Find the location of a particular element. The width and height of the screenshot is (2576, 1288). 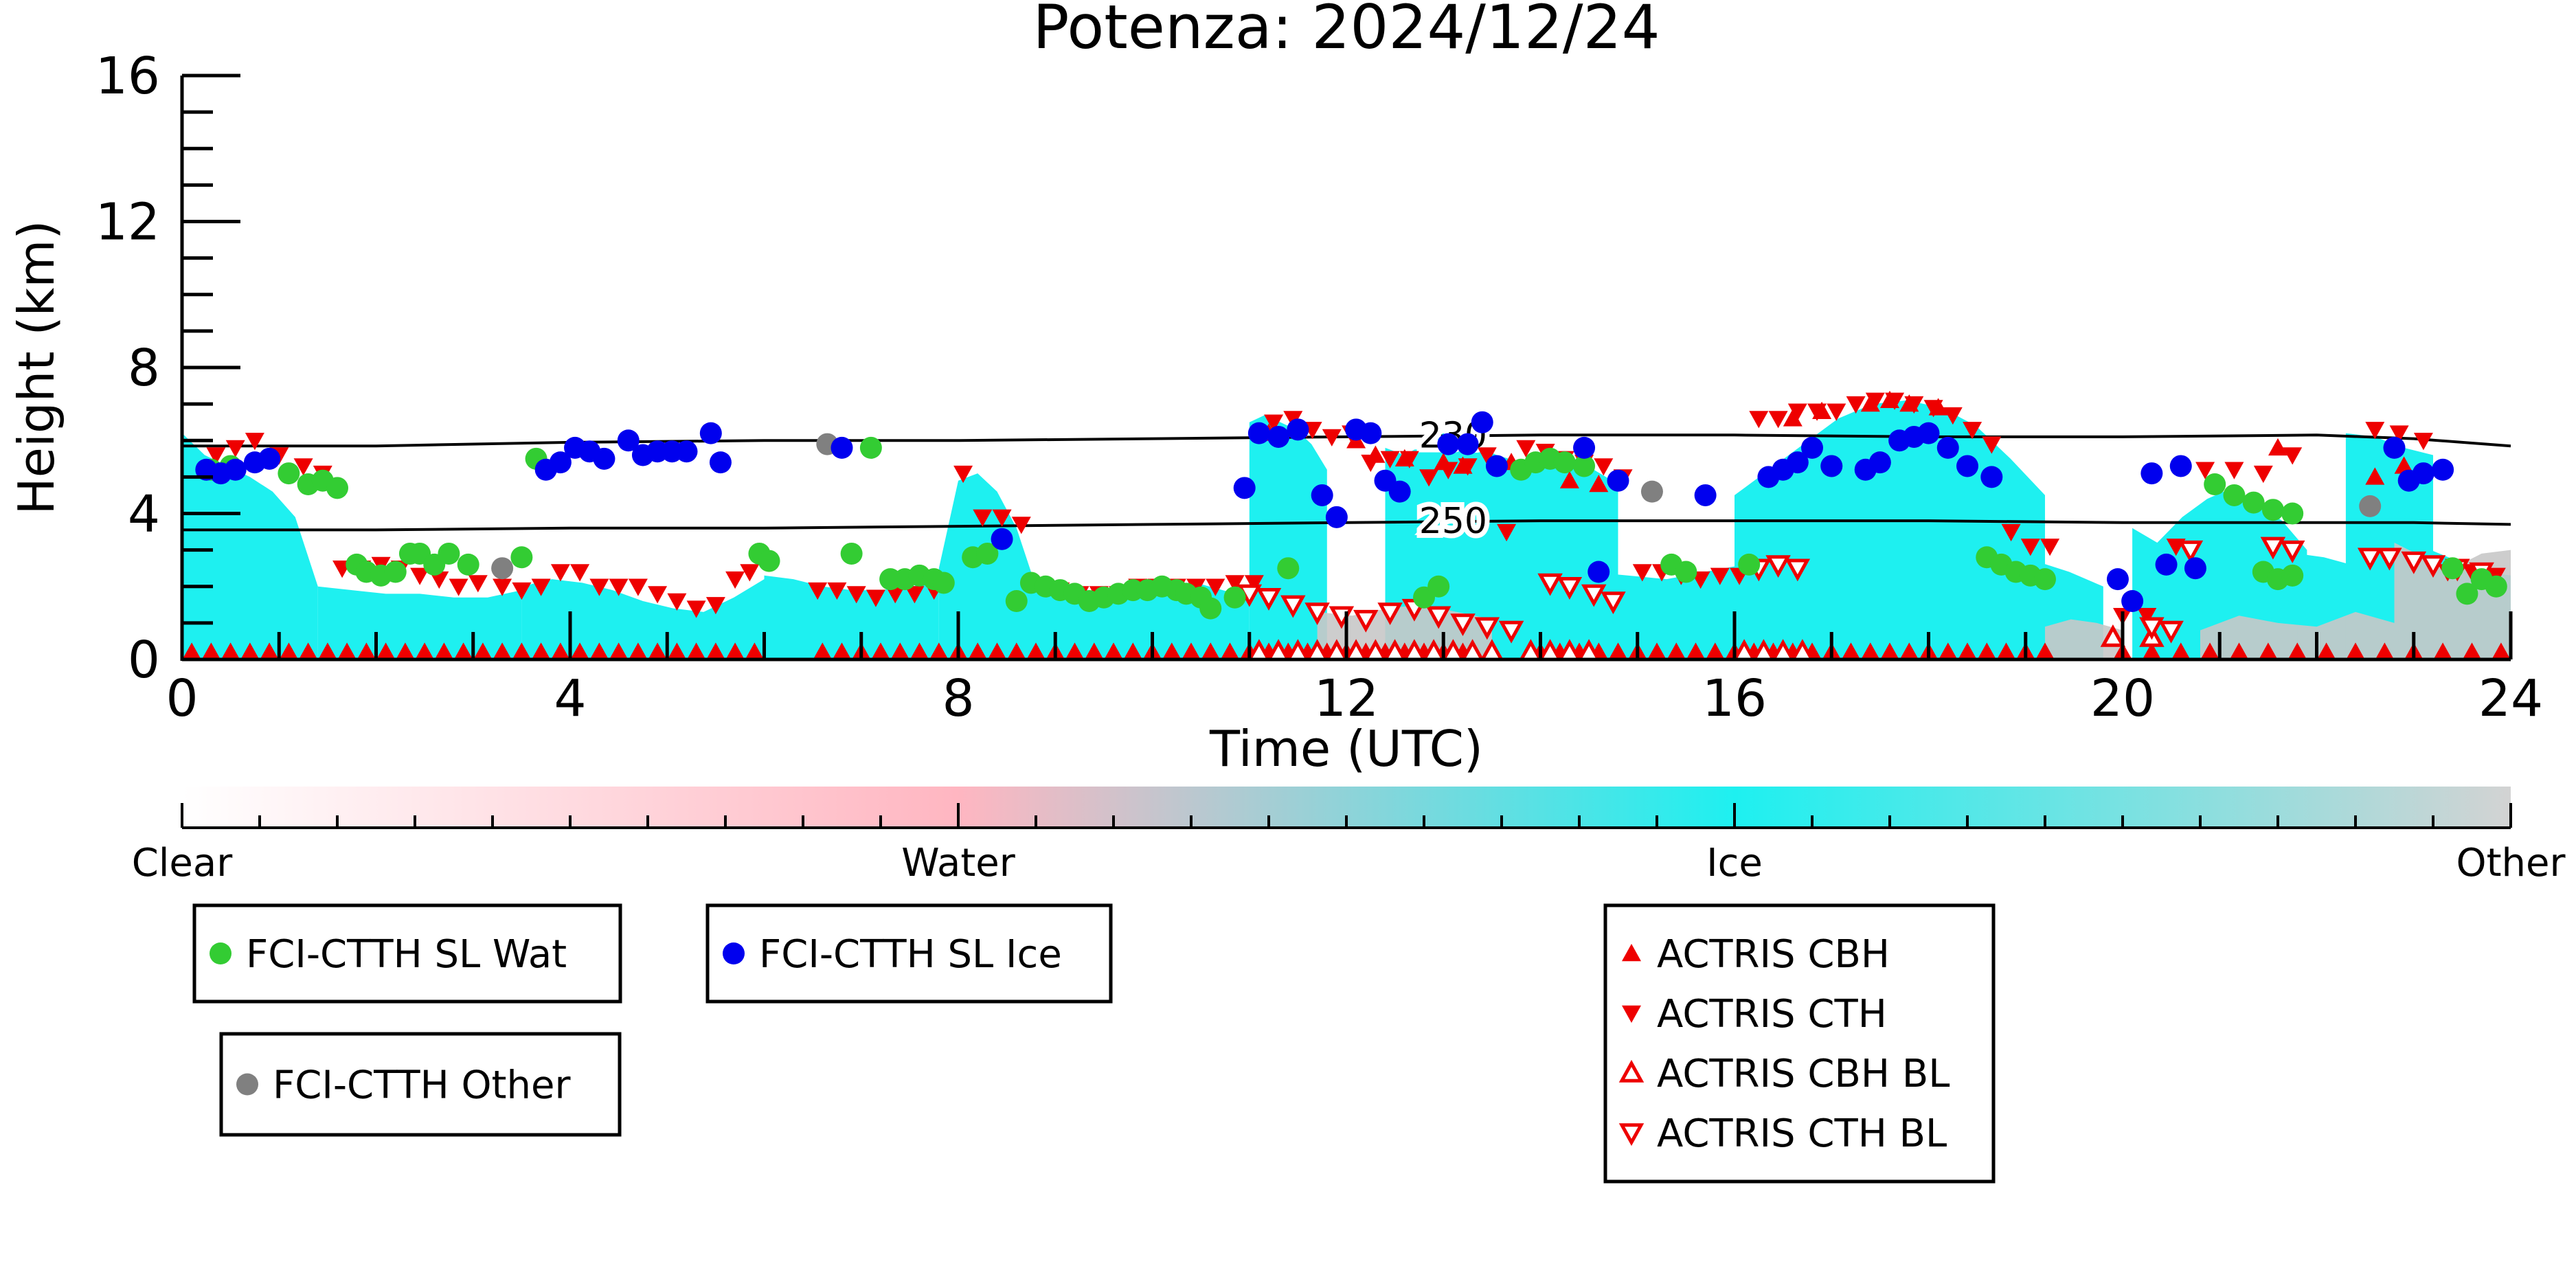

x-tick-label: 24 is located at coordinates (2510, 698).